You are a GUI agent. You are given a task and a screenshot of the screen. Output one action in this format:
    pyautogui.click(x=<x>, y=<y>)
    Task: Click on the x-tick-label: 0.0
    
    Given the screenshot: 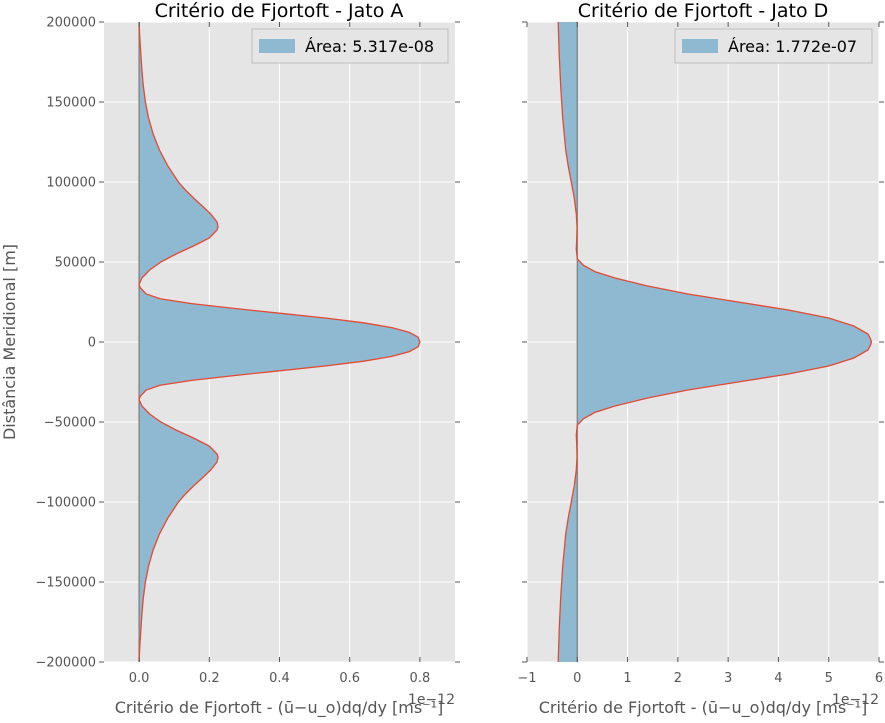 What is the action you would take?
    pyautogui.click(x=139, y=678)
    